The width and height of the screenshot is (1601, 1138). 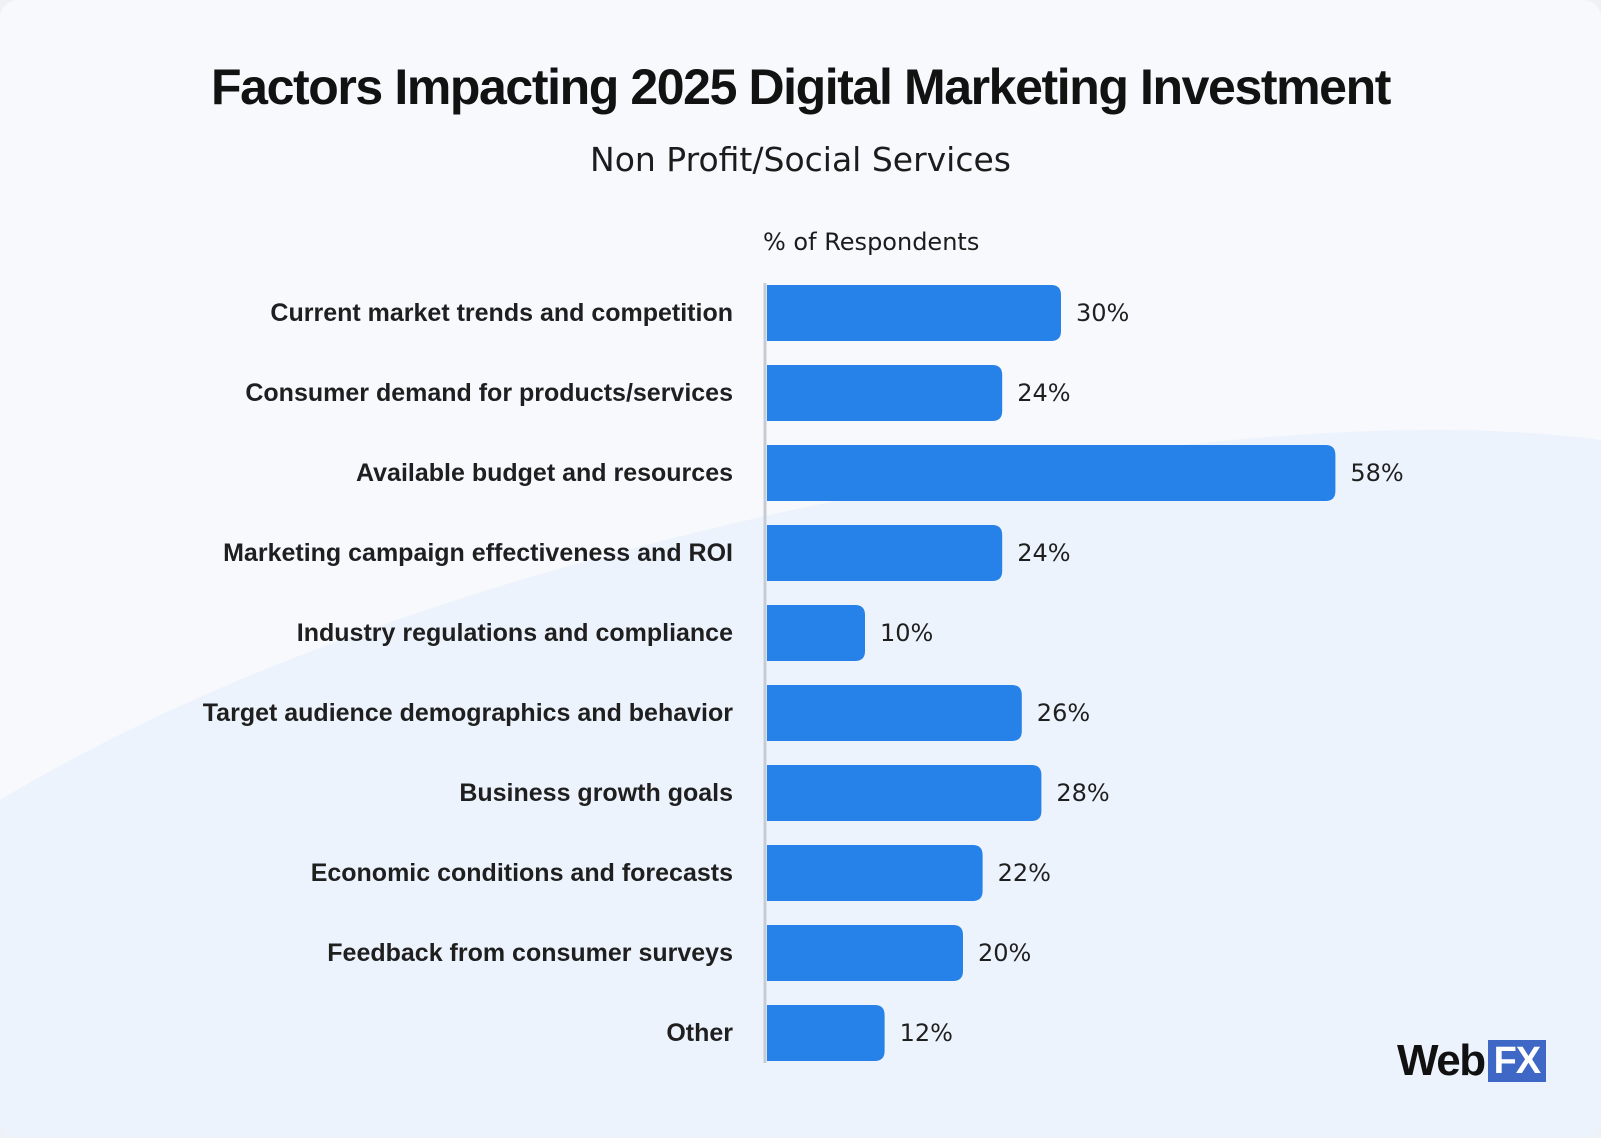 I want to click on x-axis-title: % of Respondents, so click(x=871, y=242).